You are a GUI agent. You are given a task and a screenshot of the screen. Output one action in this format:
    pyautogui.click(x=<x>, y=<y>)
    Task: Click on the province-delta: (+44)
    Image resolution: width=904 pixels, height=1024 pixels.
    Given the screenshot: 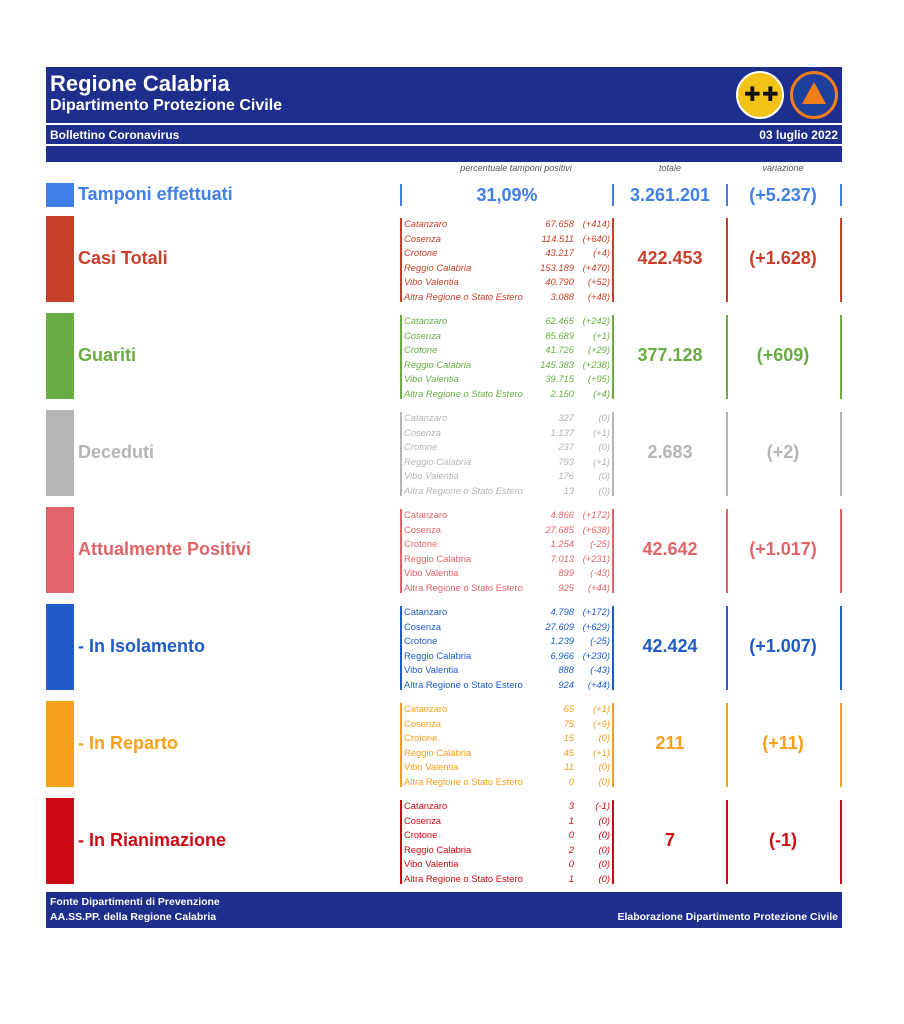 What is the action you would take?
    pyautogui.click(x=598, y=587)
    